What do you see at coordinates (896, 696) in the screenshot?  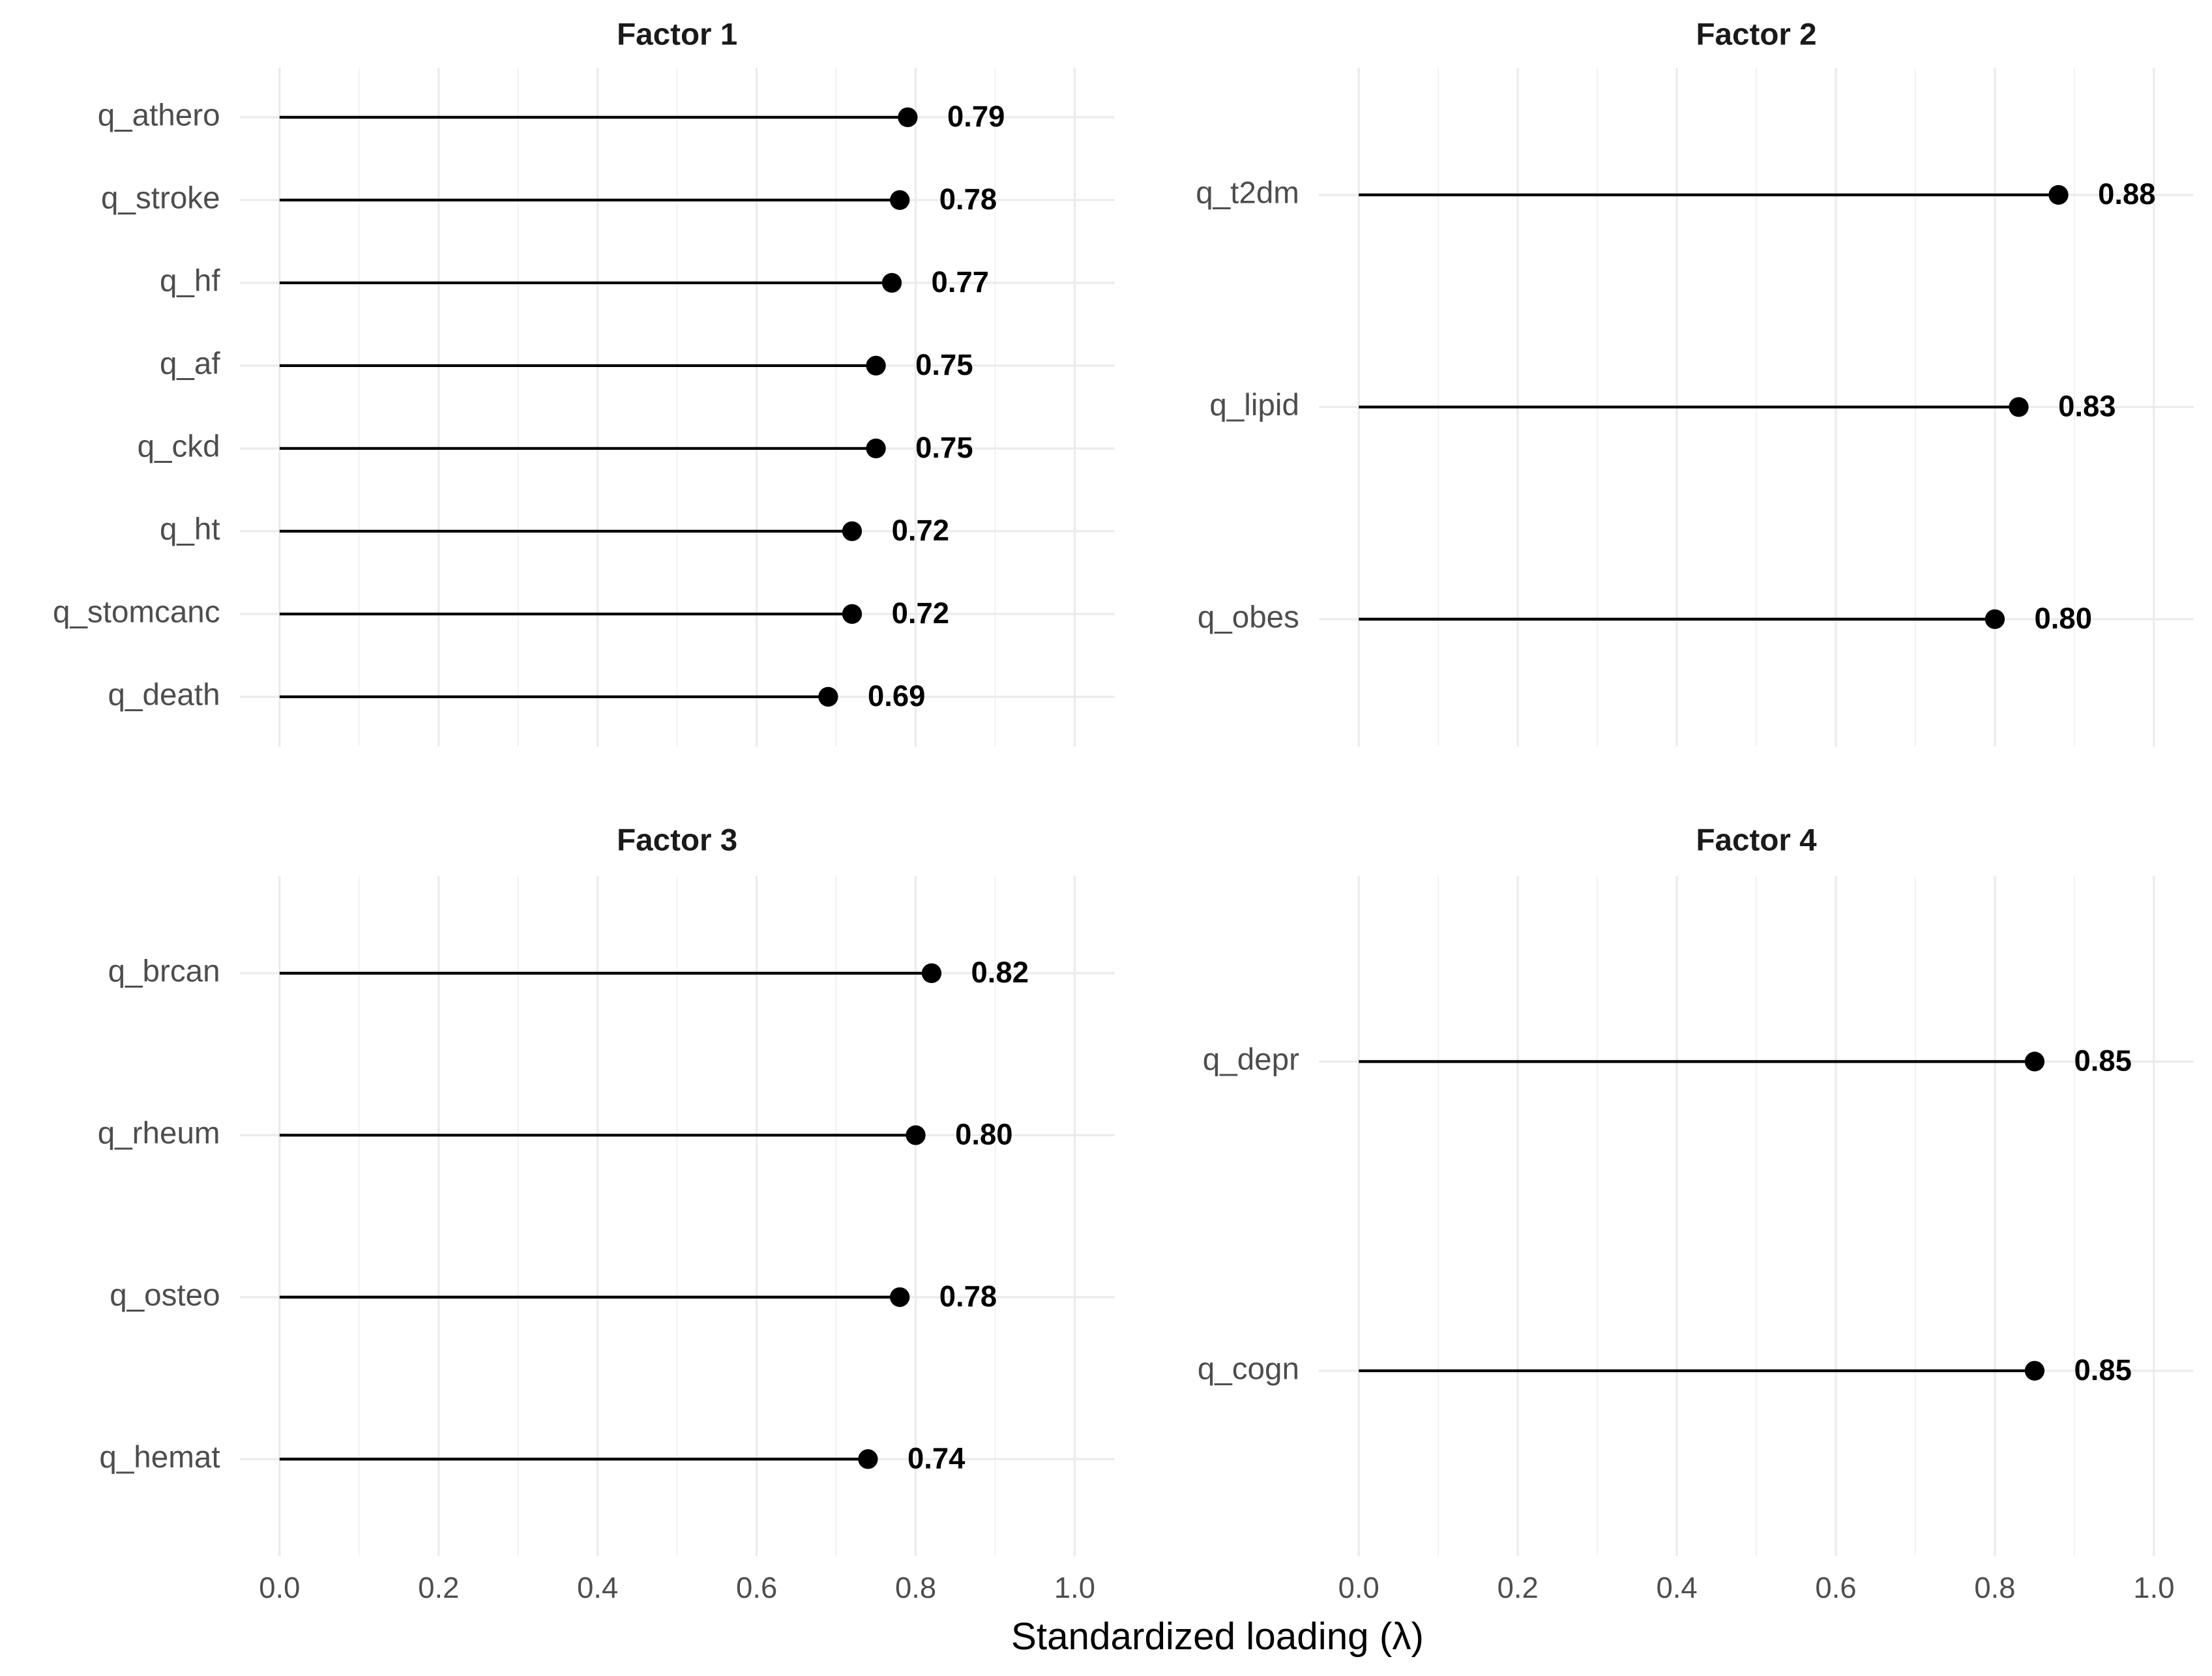 I see `value-label: 0.69` at bounding box center [896, 696].